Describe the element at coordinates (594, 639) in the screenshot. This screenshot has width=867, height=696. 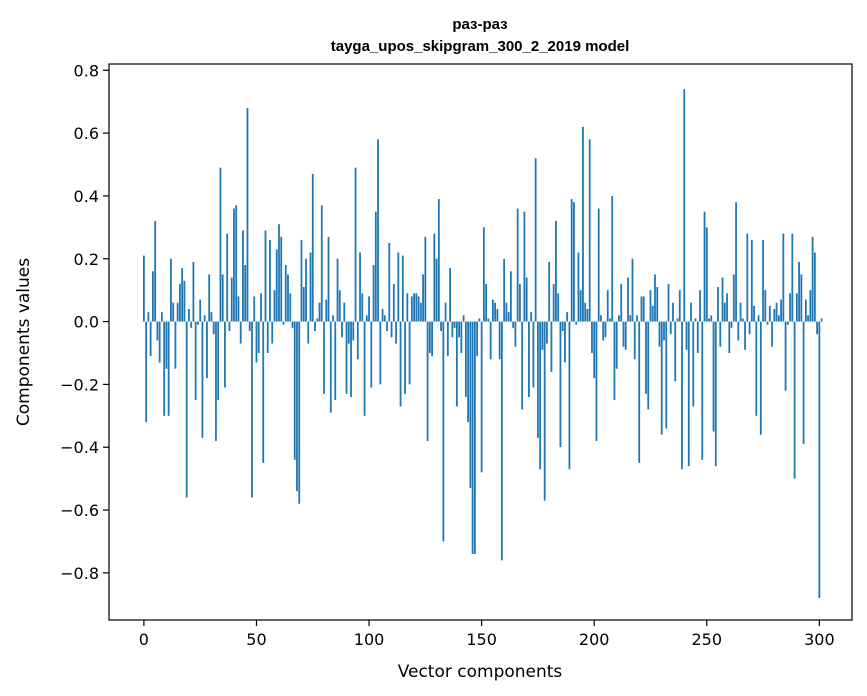
I see `x-tick-label: 200` at that location.